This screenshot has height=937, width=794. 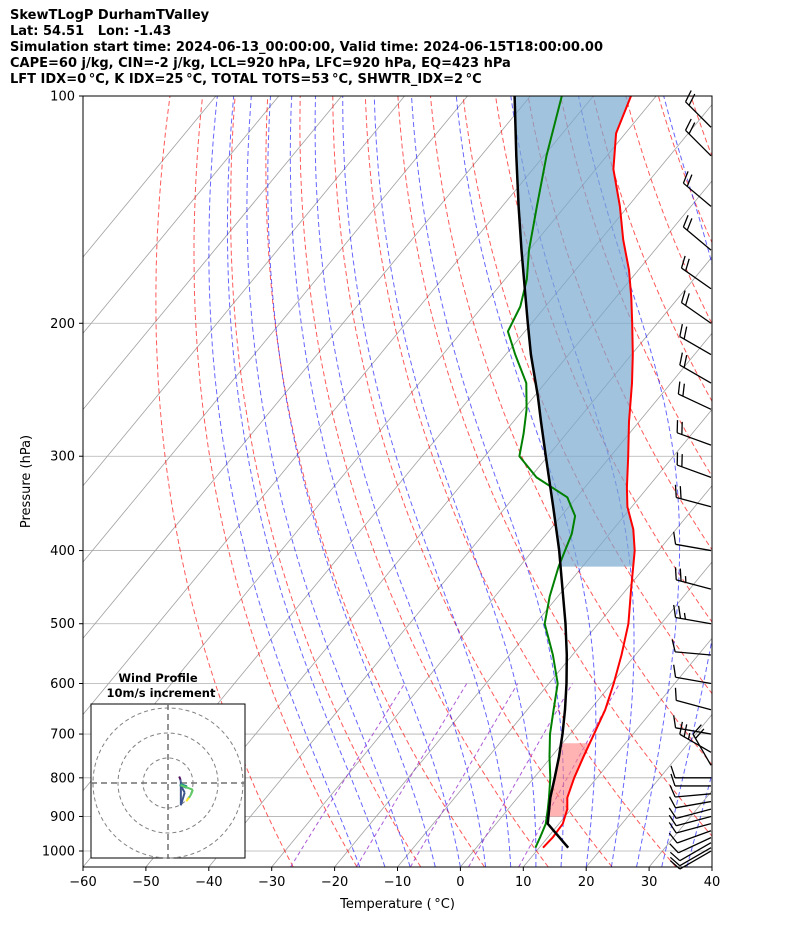 What do you see at coordinates (82, 882) in the screenshot?
I see `x-tick-label: −60` at bounding box center [82, 882].